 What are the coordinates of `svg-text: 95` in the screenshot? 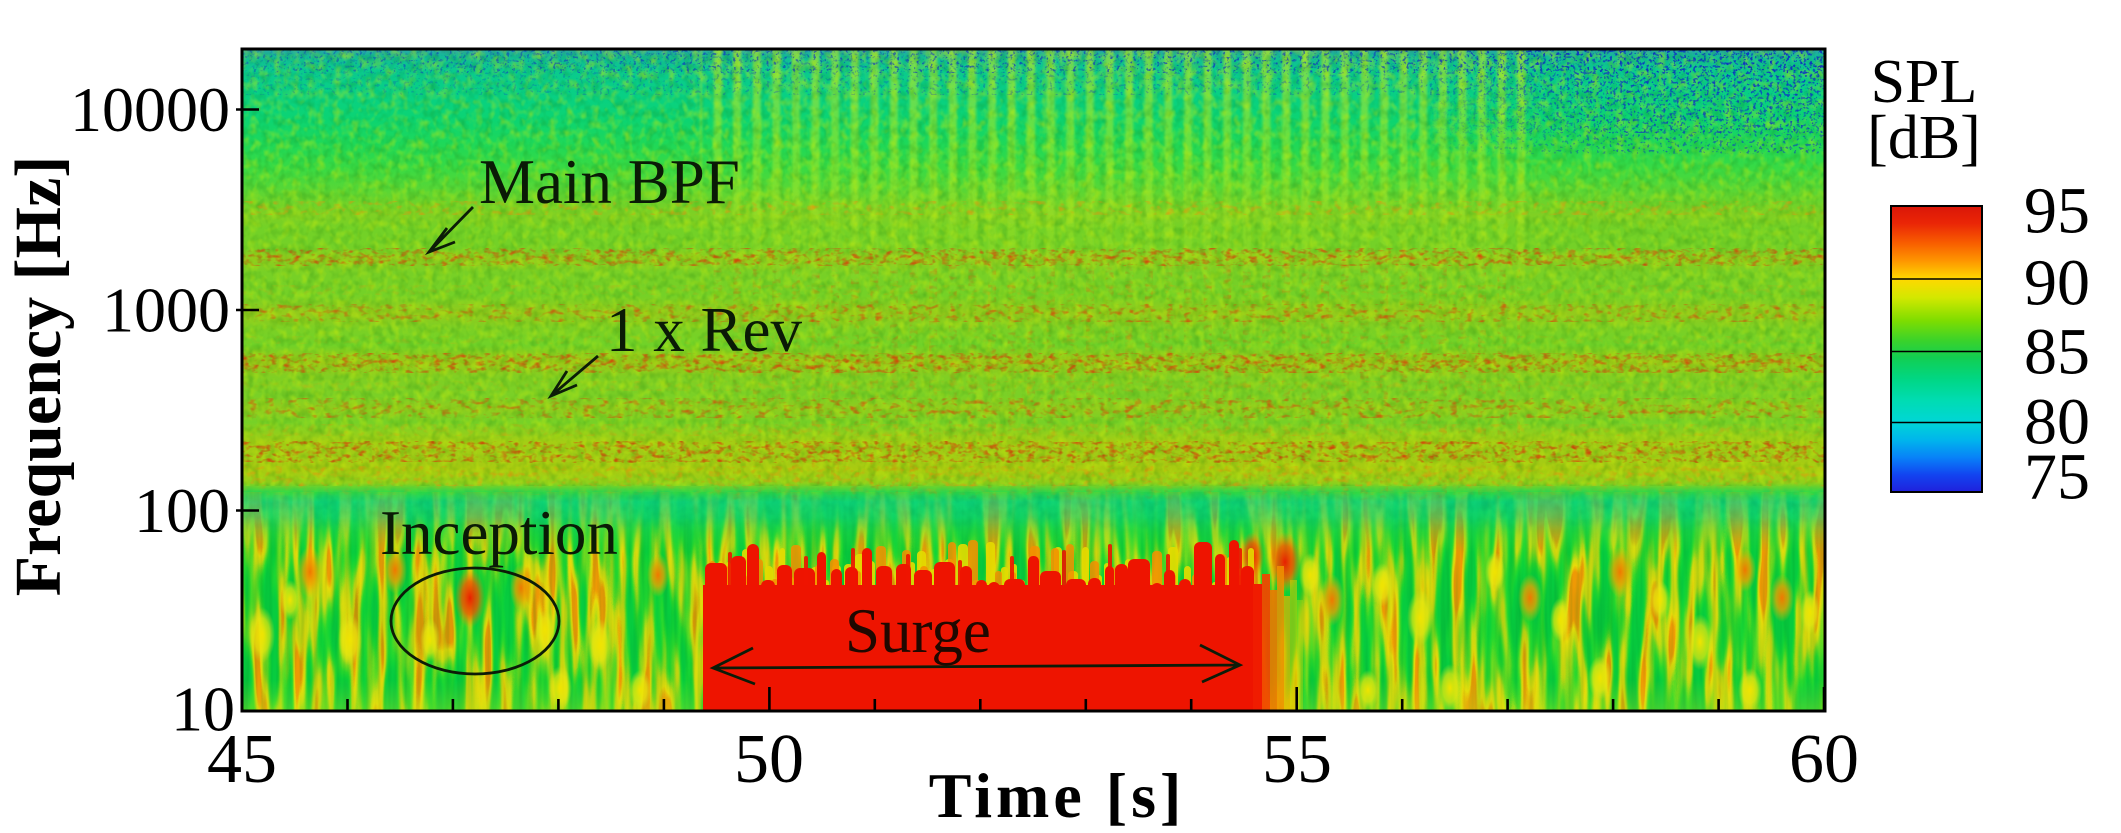 It's located at (2057, 211).